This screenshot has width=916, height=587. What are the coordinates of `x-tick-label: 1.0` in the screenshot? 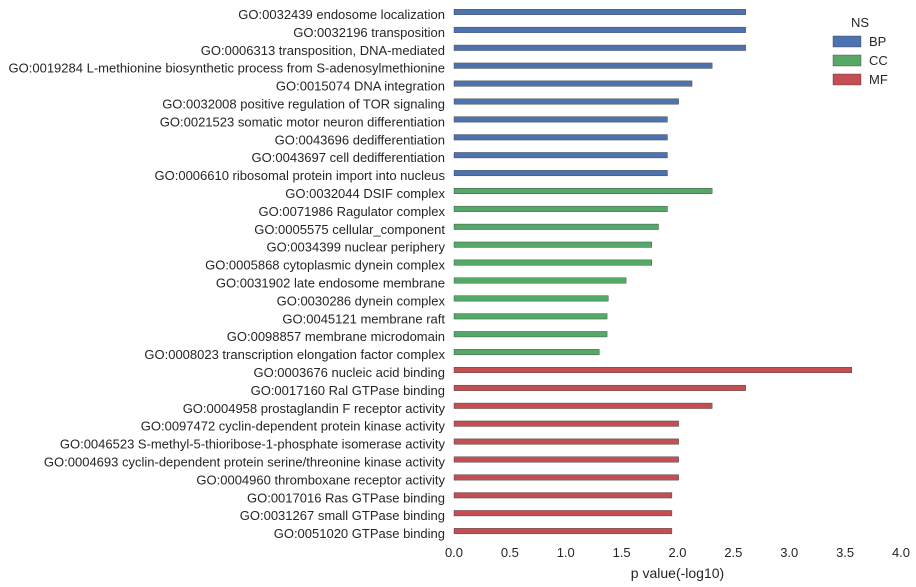 It's located at (566, 552).